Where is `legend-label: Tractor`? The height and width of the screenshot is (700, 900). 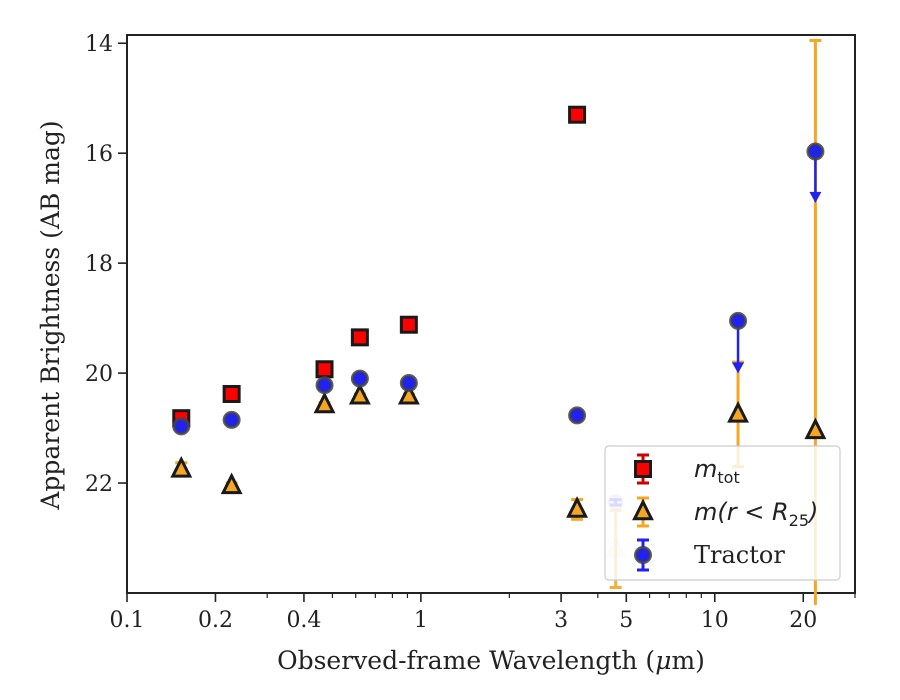 legend-label: Tractor is located at coordinates (739, 555).